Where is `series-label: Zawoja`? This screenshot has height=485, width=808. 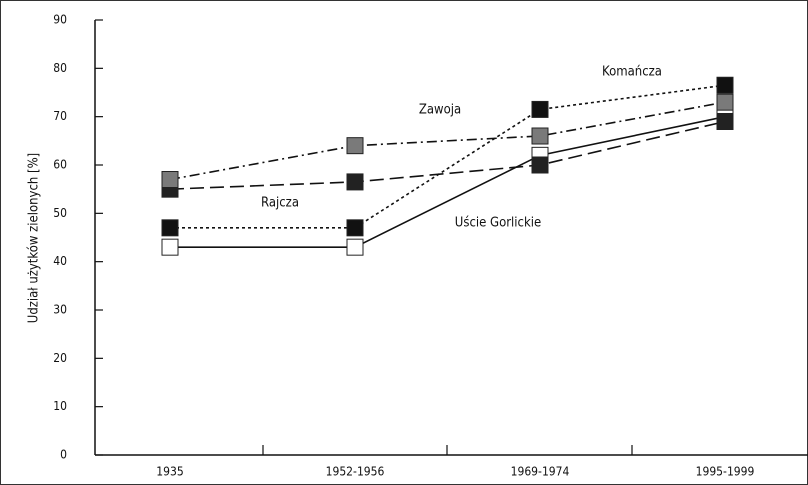
series-label: Zawoja is located at coordinates (440, 110).